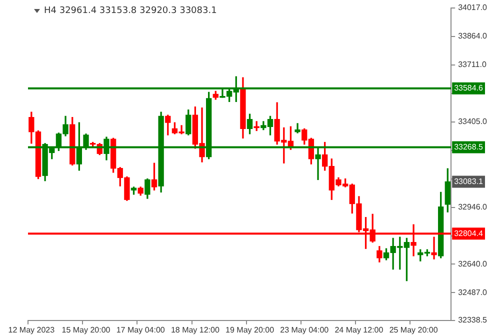  Describe the element at coordinates (469, 181) in the screenshot. I see `text: 33083.1` at that location.